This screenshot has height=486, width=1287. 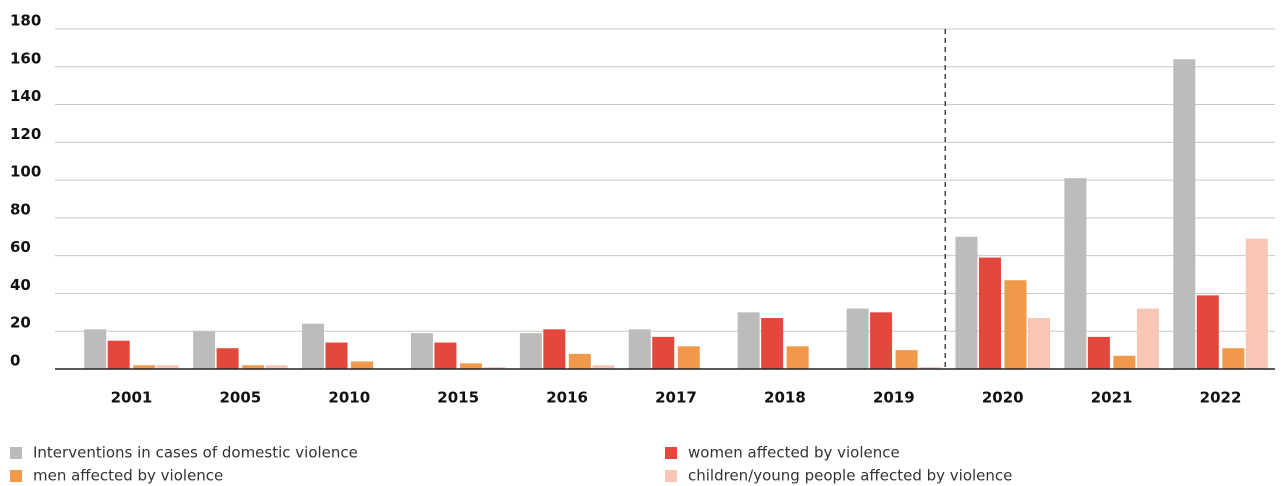 What do you see at coordinates (15, 361) in the screenshot?
I see `y-tick-label: 0` at bounding box center [15, 361].